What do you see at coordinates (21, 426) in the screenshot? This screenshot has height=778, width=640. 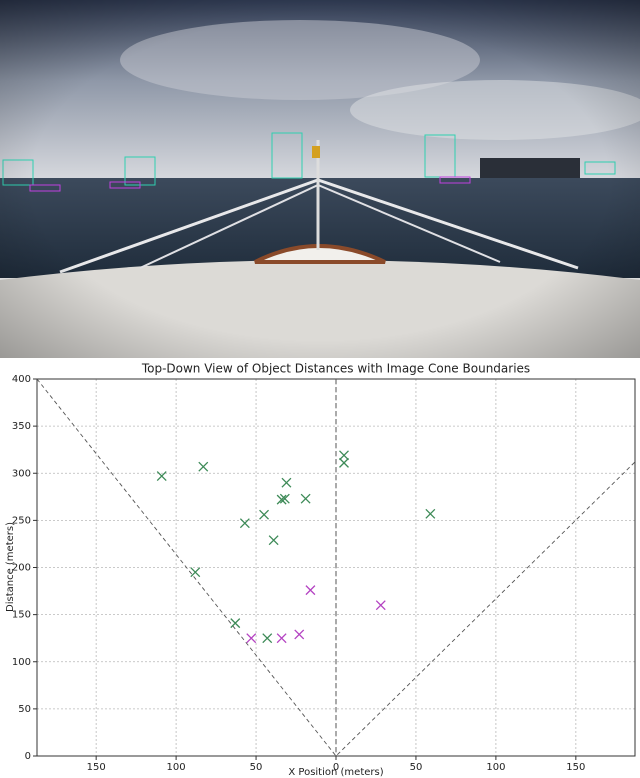 I see `y-tick-label: 350` at bounding box center [21, 426].